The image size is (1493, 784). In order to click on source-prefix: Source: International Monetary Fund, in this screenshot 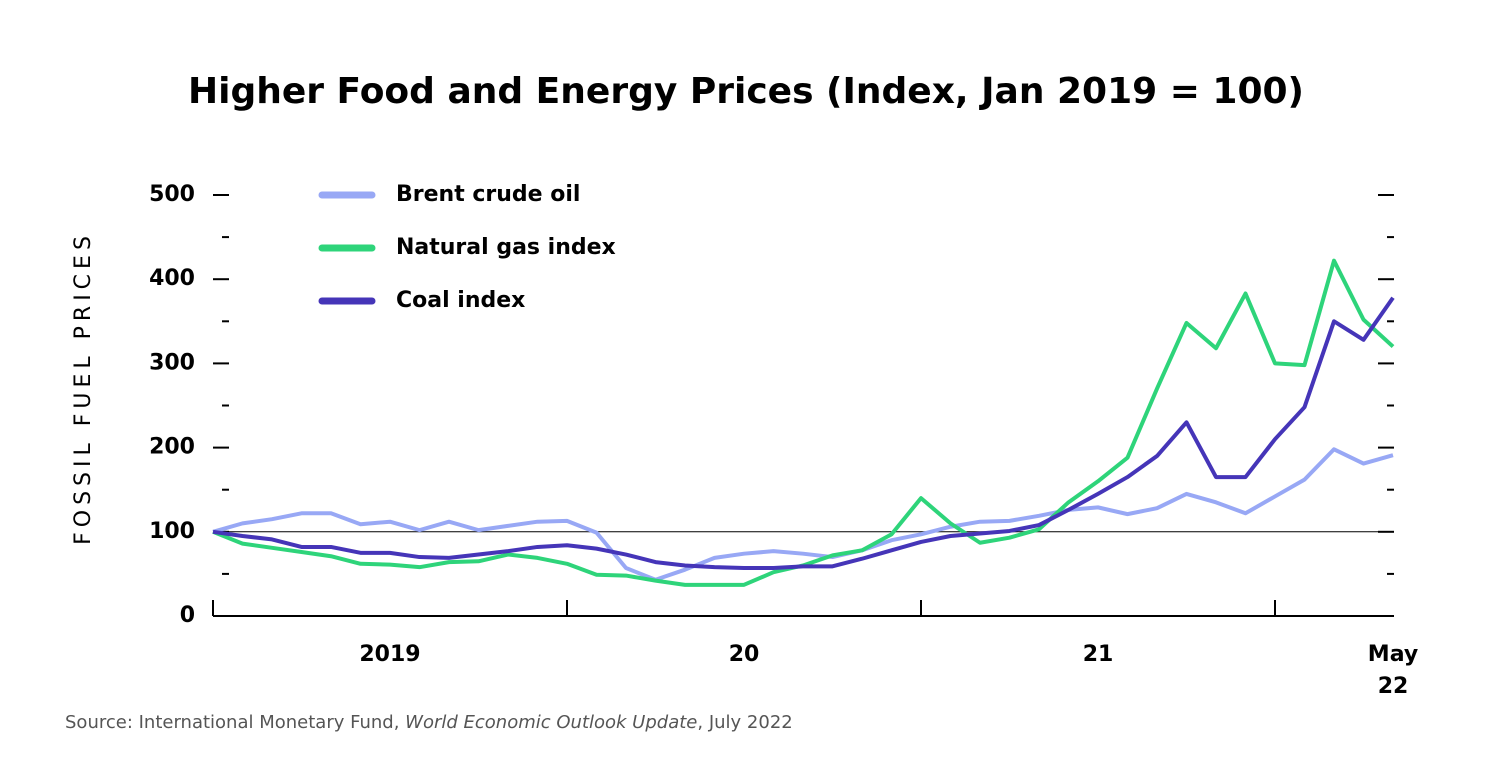, I will do `click(235, 722)`.